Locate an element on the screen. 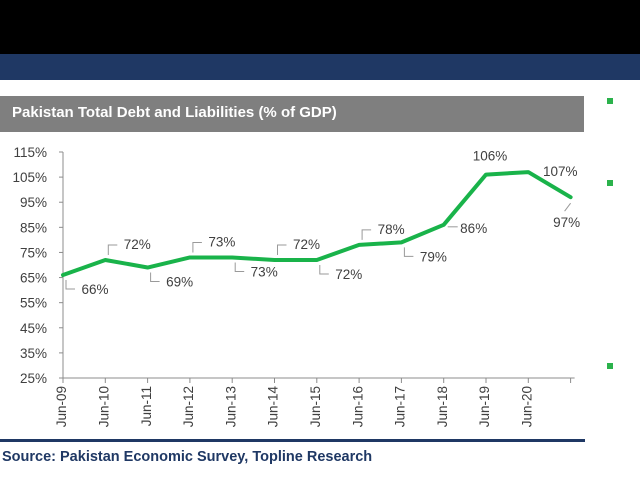  data-label: 78% is located at coordinates (391, 229).